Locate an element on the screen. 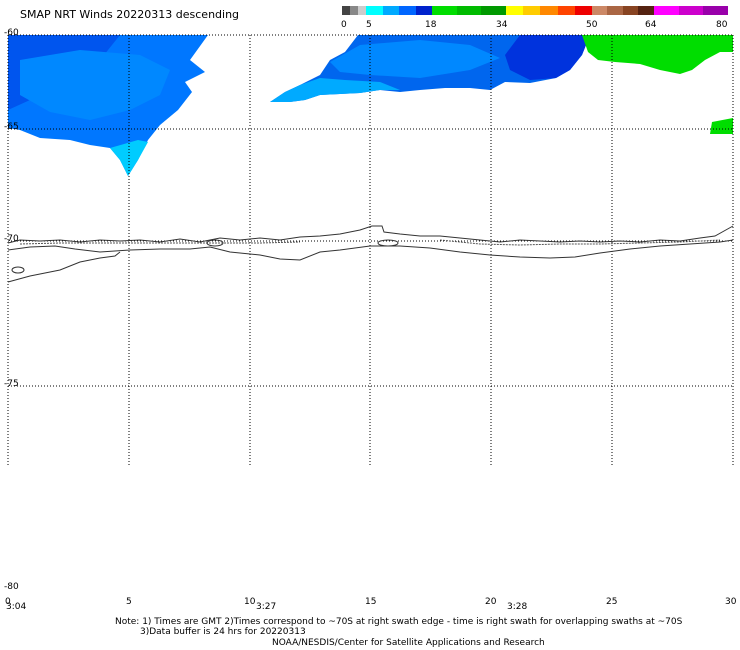 This screenshot has height=650, width=740. ice-shelf-edge is located at coordinates (370, 242).